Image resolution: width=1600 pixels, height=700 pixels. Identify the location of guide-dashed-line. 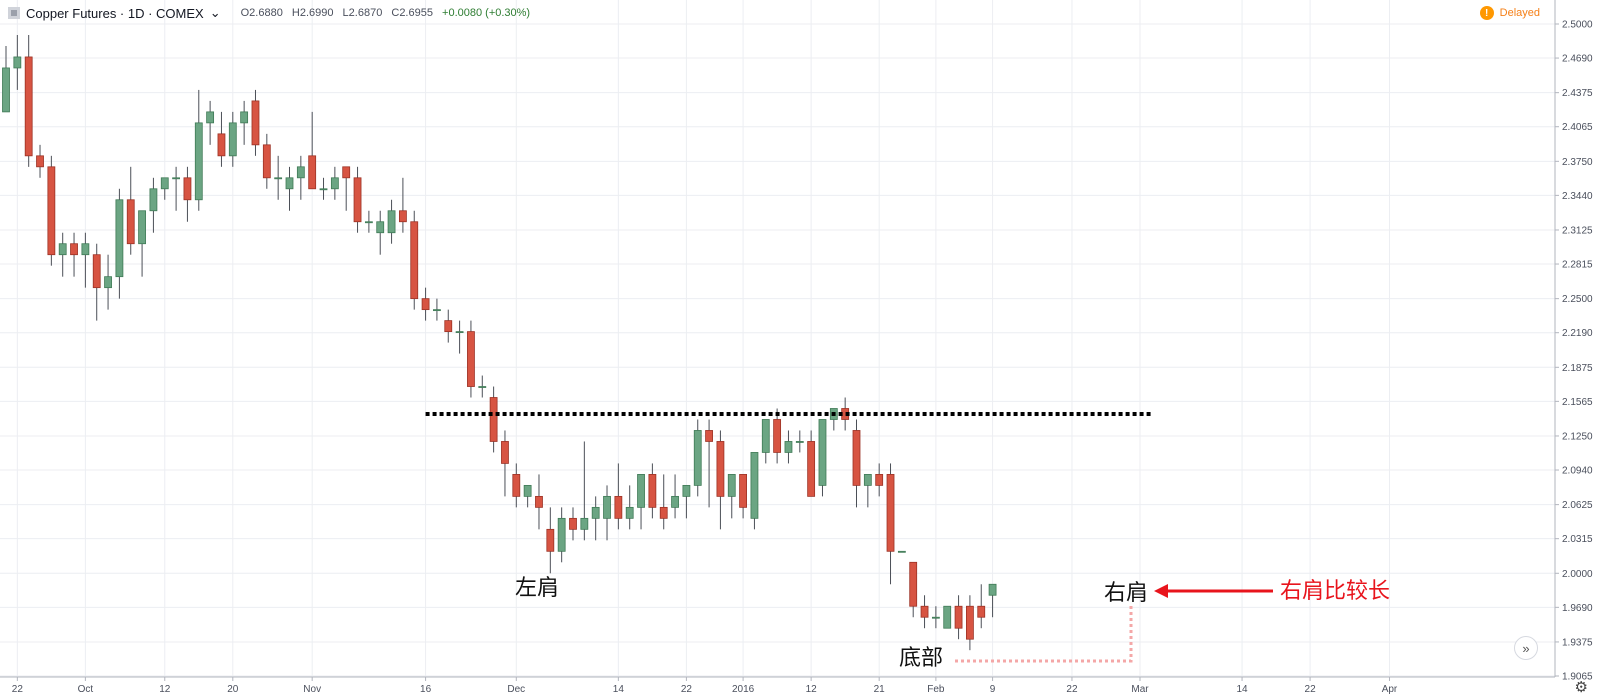
(1044, 633).